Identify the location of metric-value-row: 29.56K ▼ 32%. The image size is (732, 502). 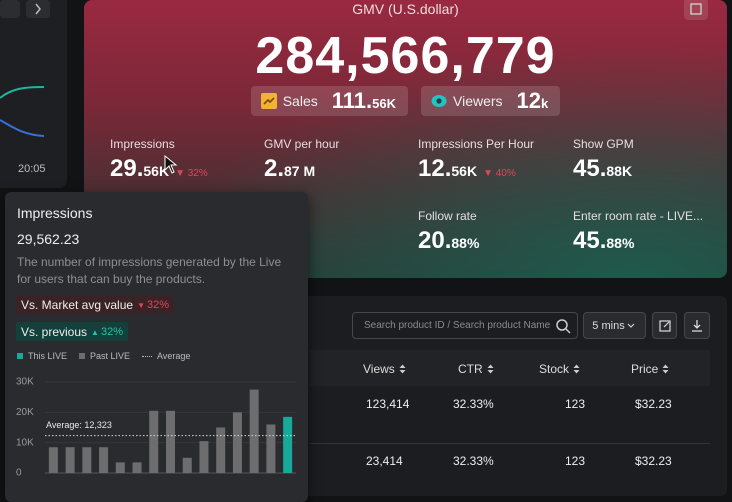
(159, 169).